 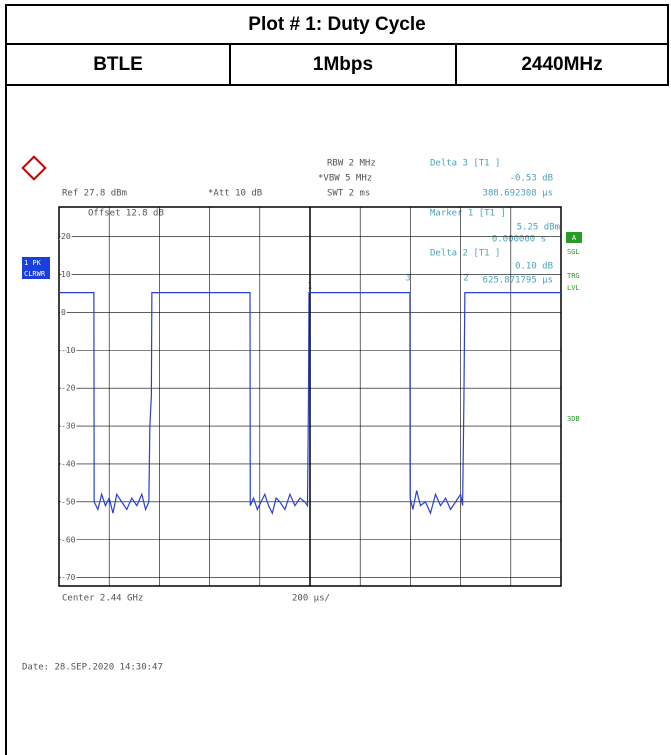 I want to click on text: -0.53 dB, so click(x=531, y=179).